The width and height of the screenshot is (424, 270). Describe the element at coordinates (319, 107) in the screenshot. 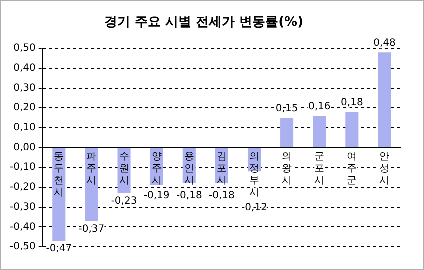

I see `data-label: 0,16` at that location.